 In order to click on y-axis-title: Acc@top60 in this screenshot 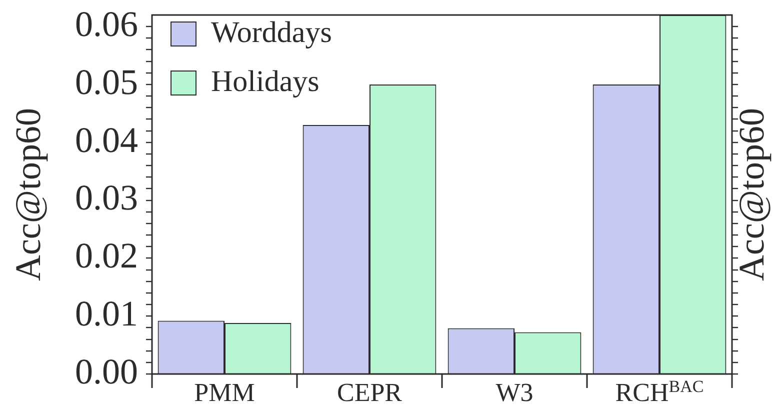, I will do `click(28, 195)`.